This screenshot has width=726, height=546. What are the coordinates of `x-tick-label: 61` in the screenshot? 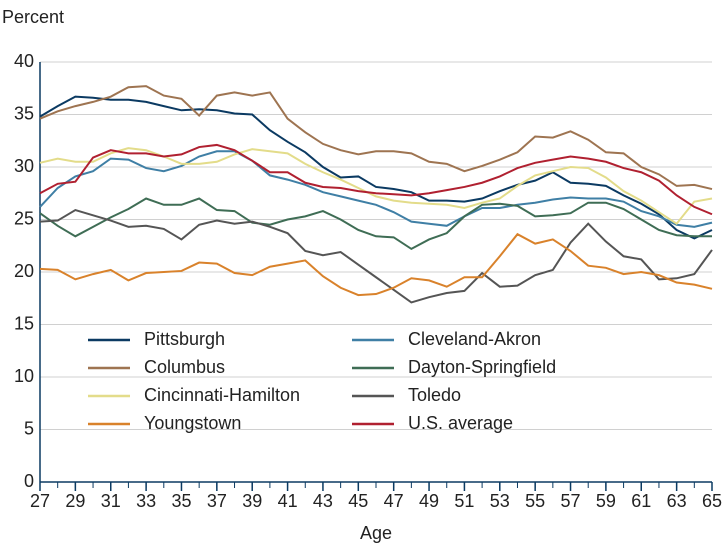 It's located at (641, 501).